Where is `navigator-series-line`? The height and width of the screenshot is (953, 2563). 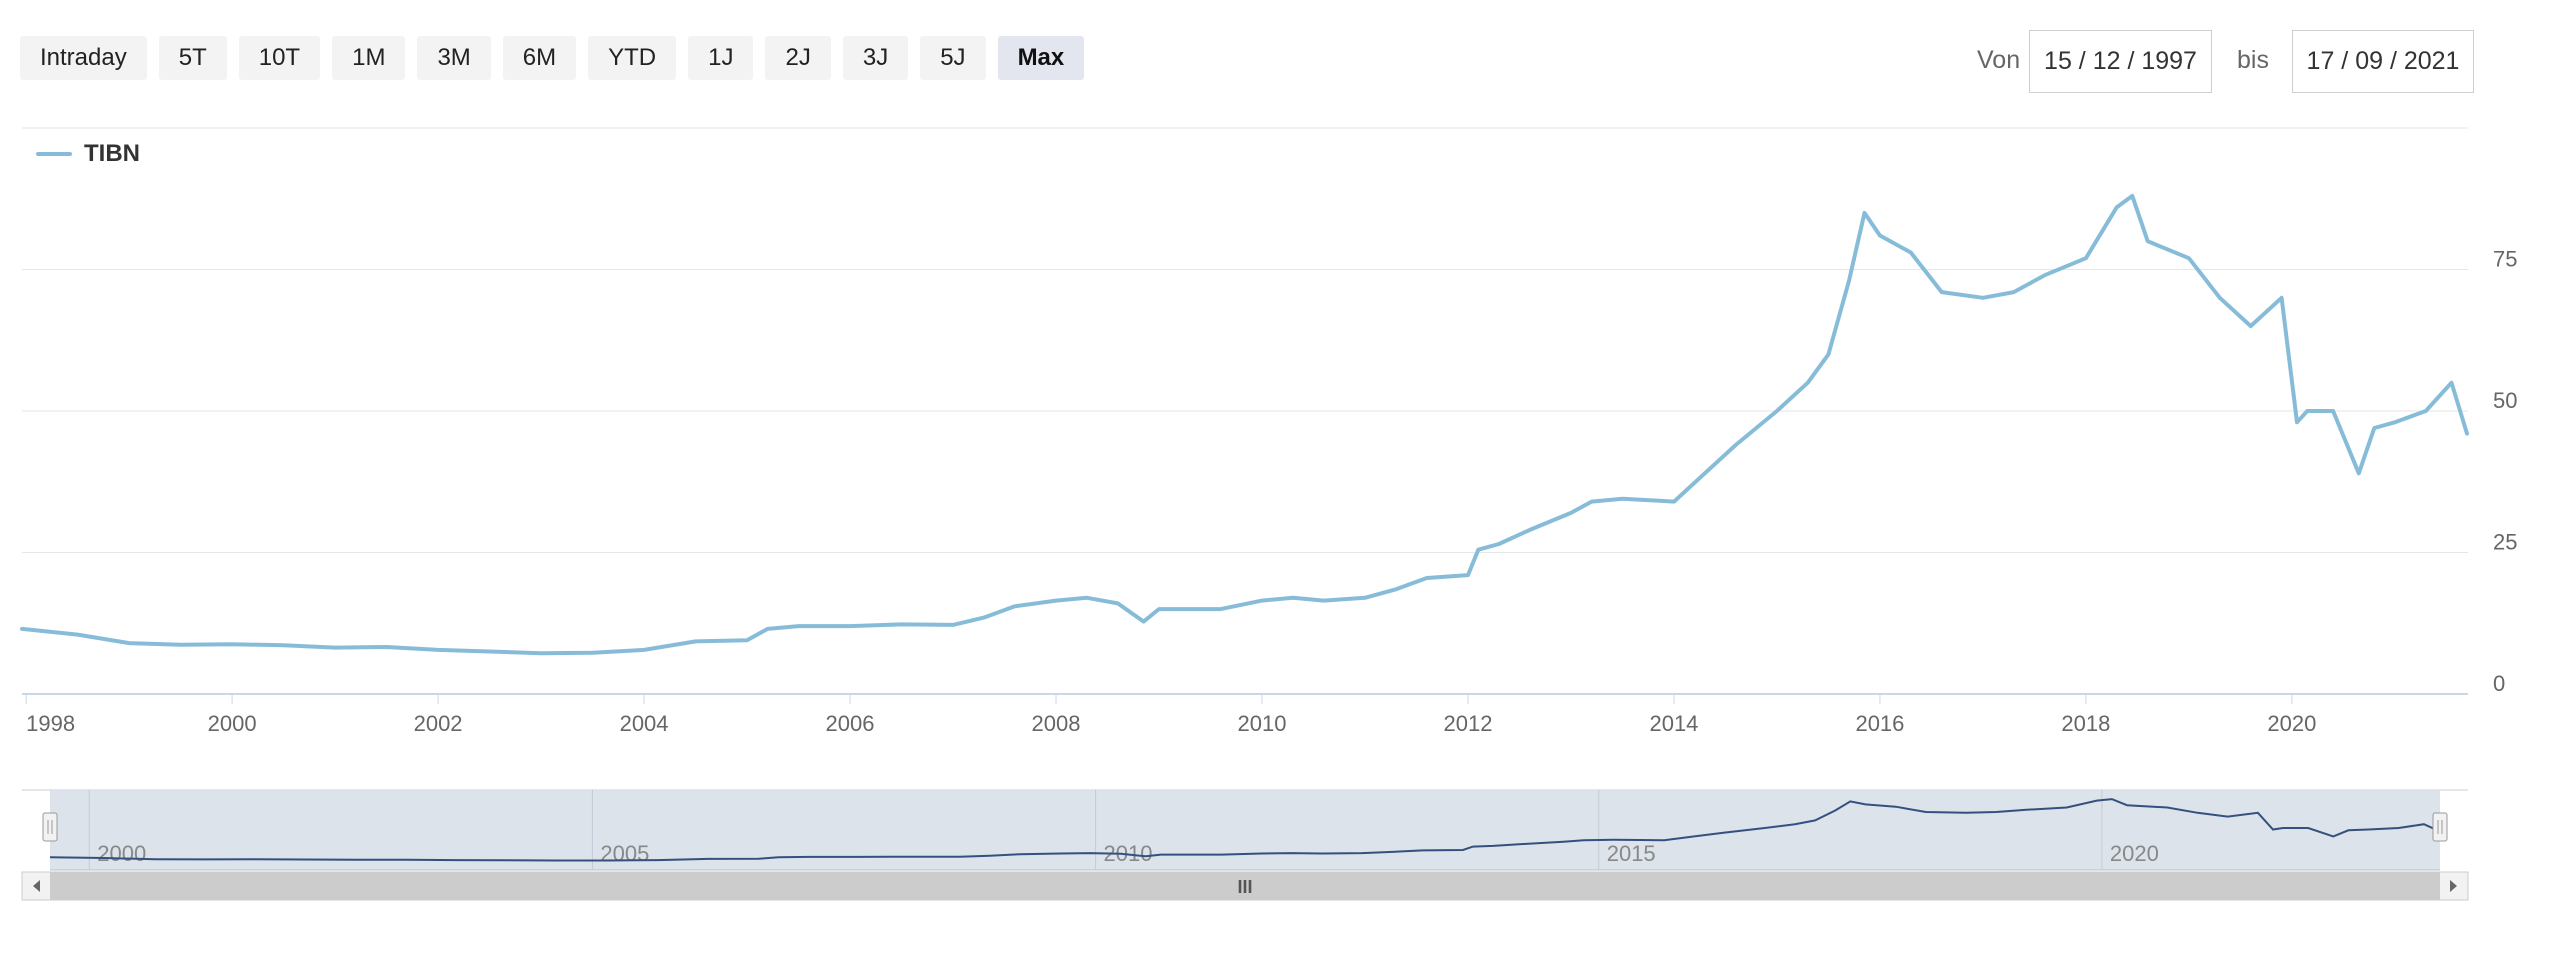 navigator-series-line is located at coordinates (1244, 830).